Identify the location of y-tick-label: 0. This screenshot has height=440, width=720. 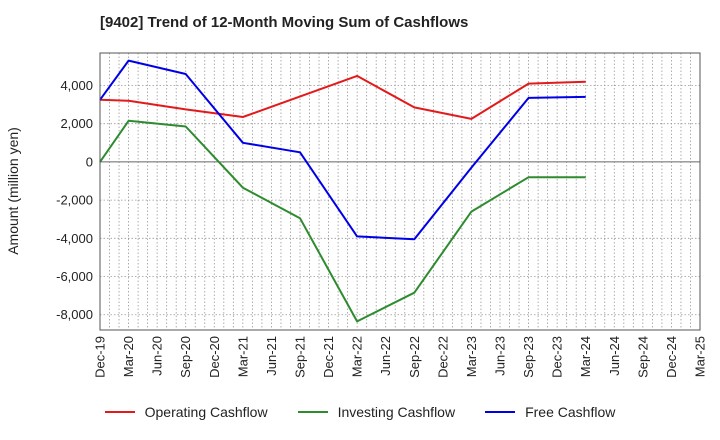
(89, 161).